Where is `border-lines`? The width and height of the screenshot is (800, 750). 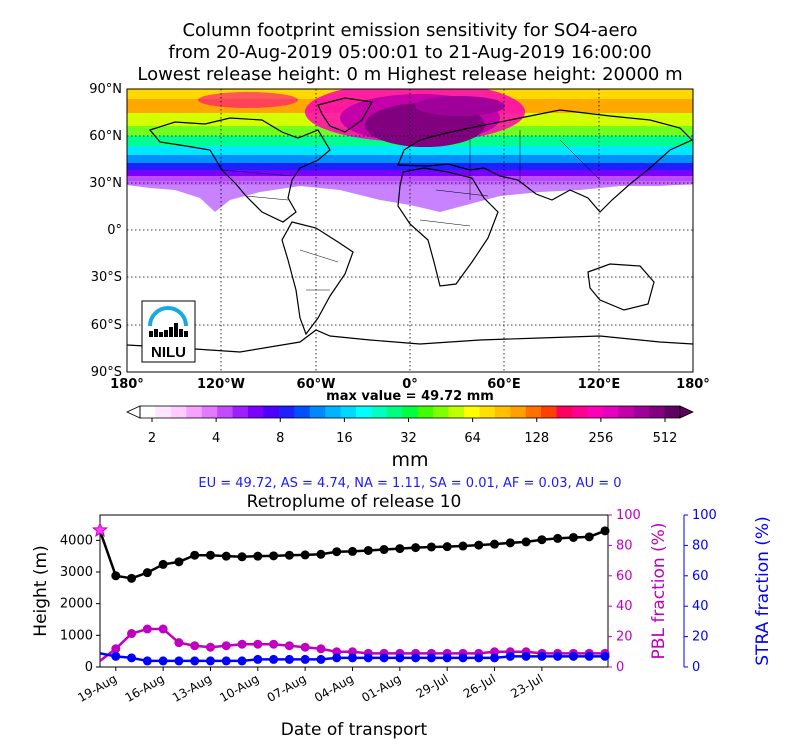
border-lines is located at coordinates (411, 210).